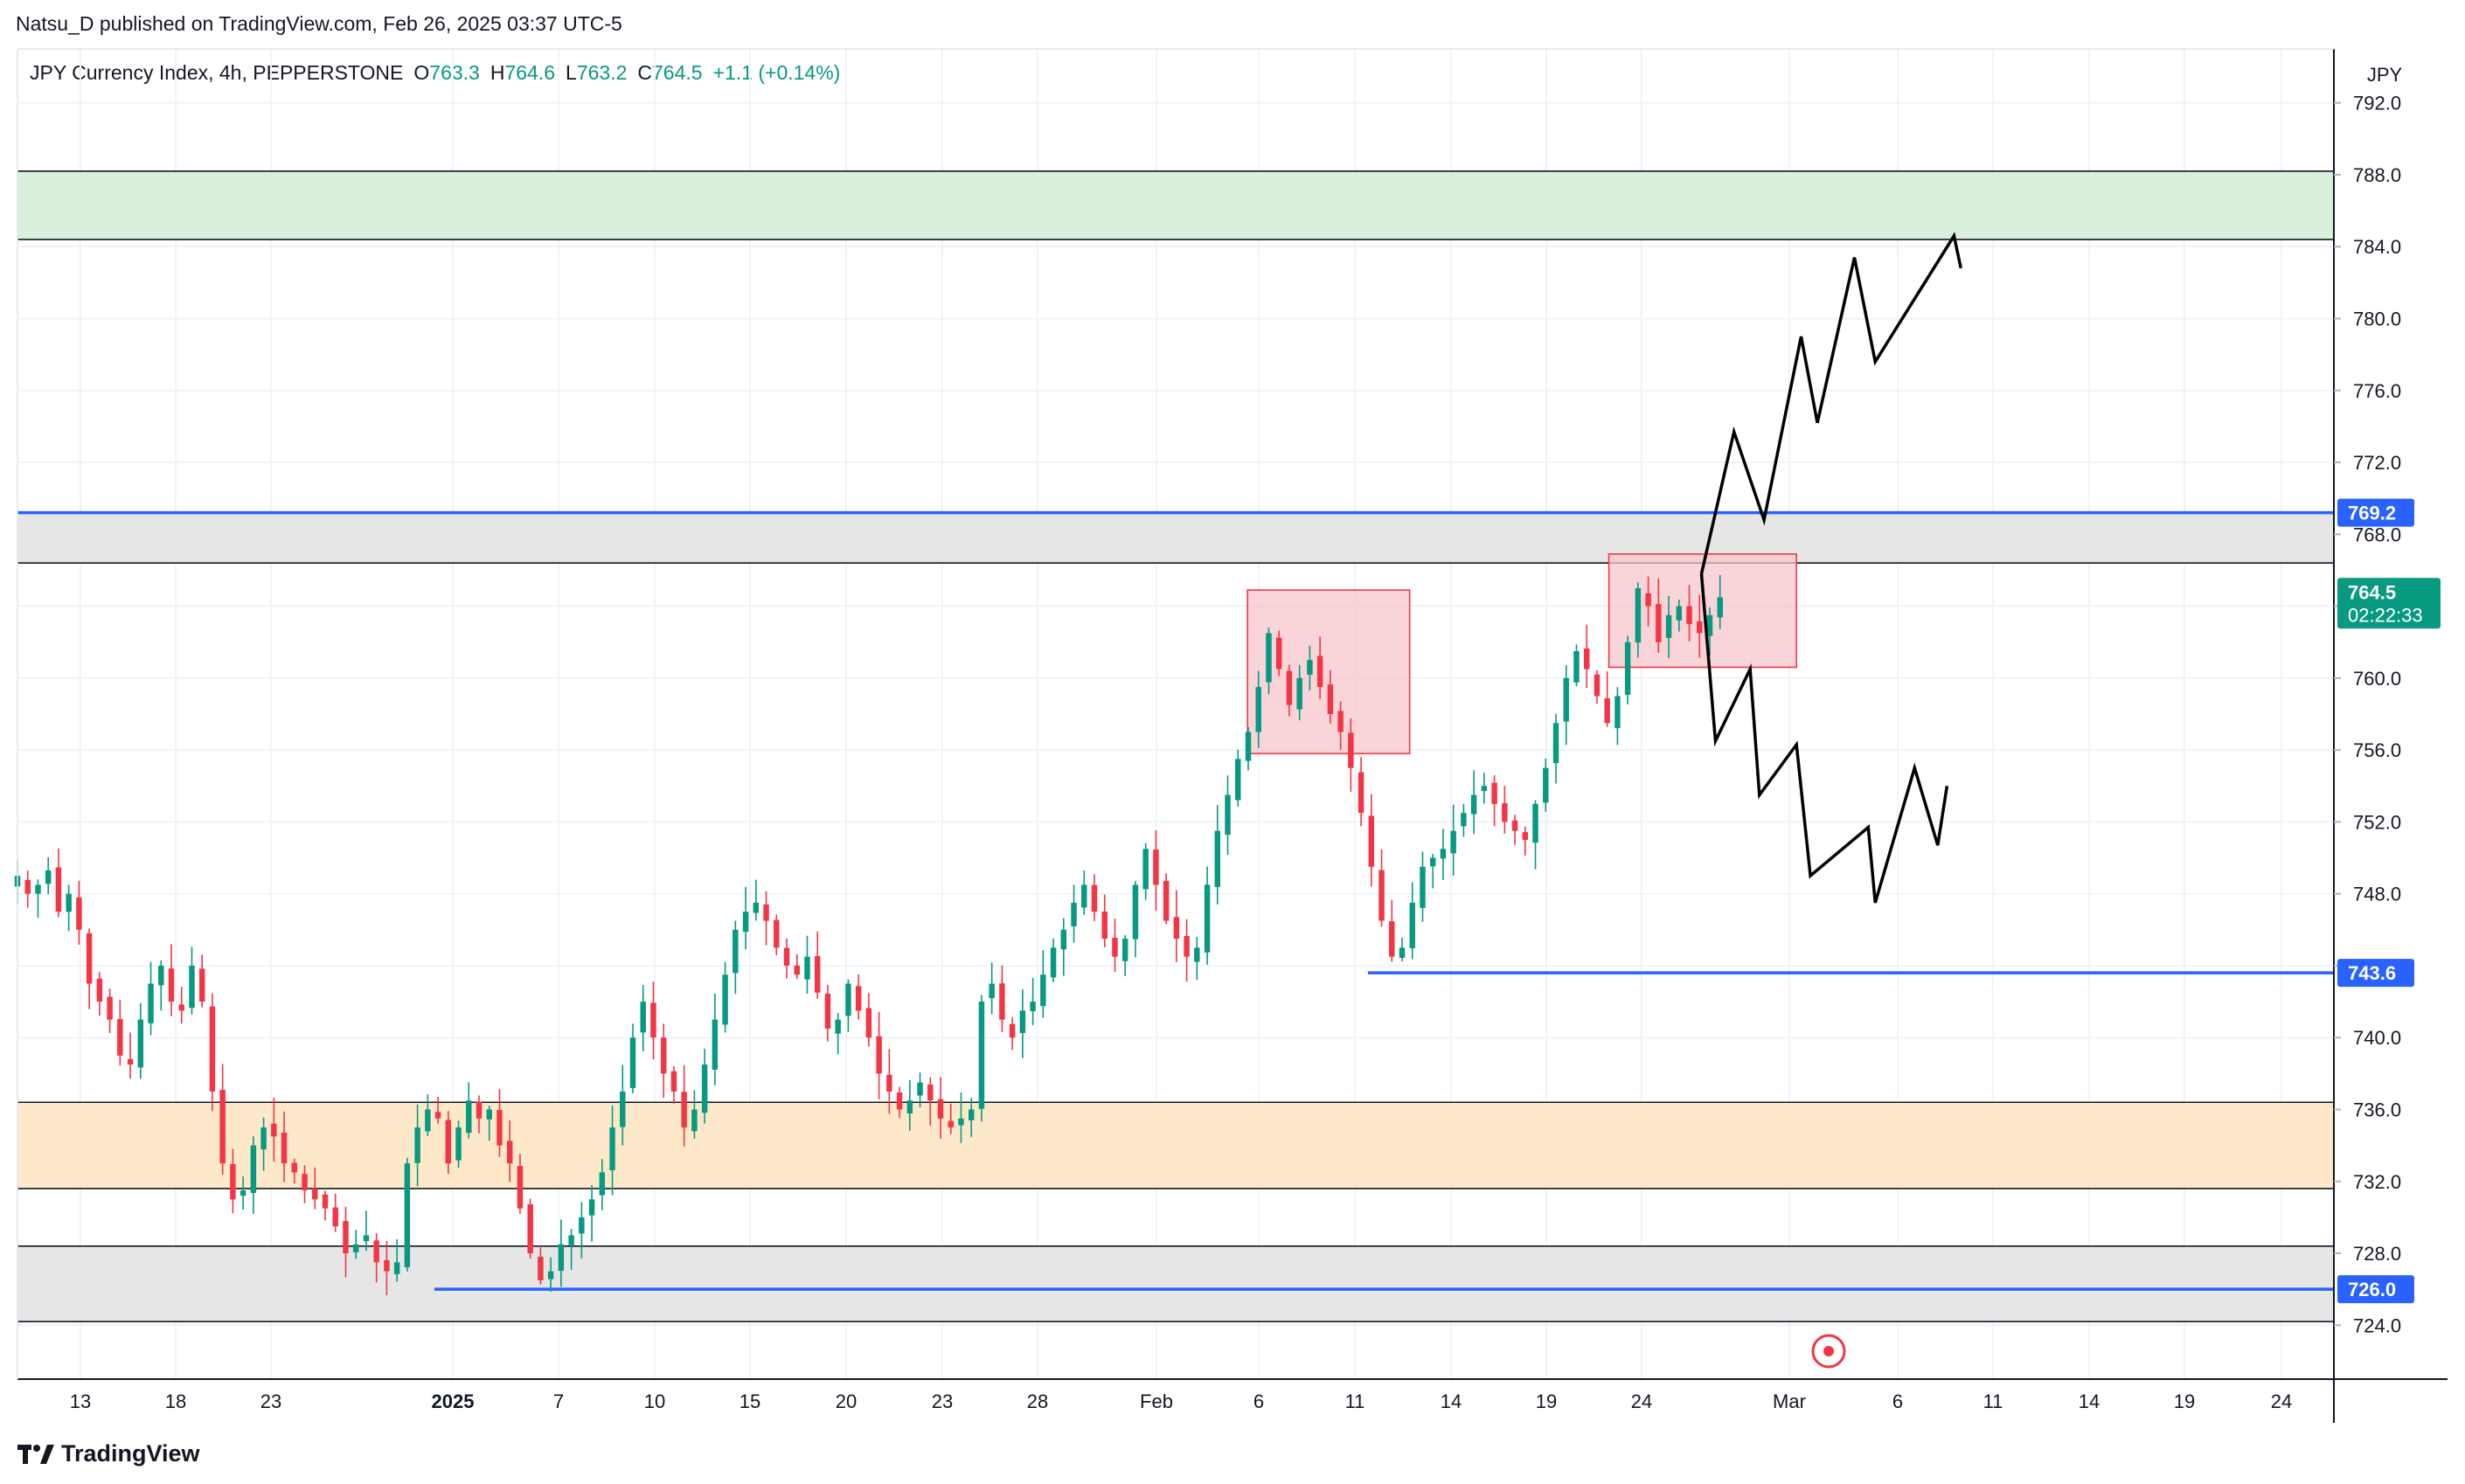 The image size is (2465, 1484). I want to click on price-tick-label: 756.0, so click(2377, 750).